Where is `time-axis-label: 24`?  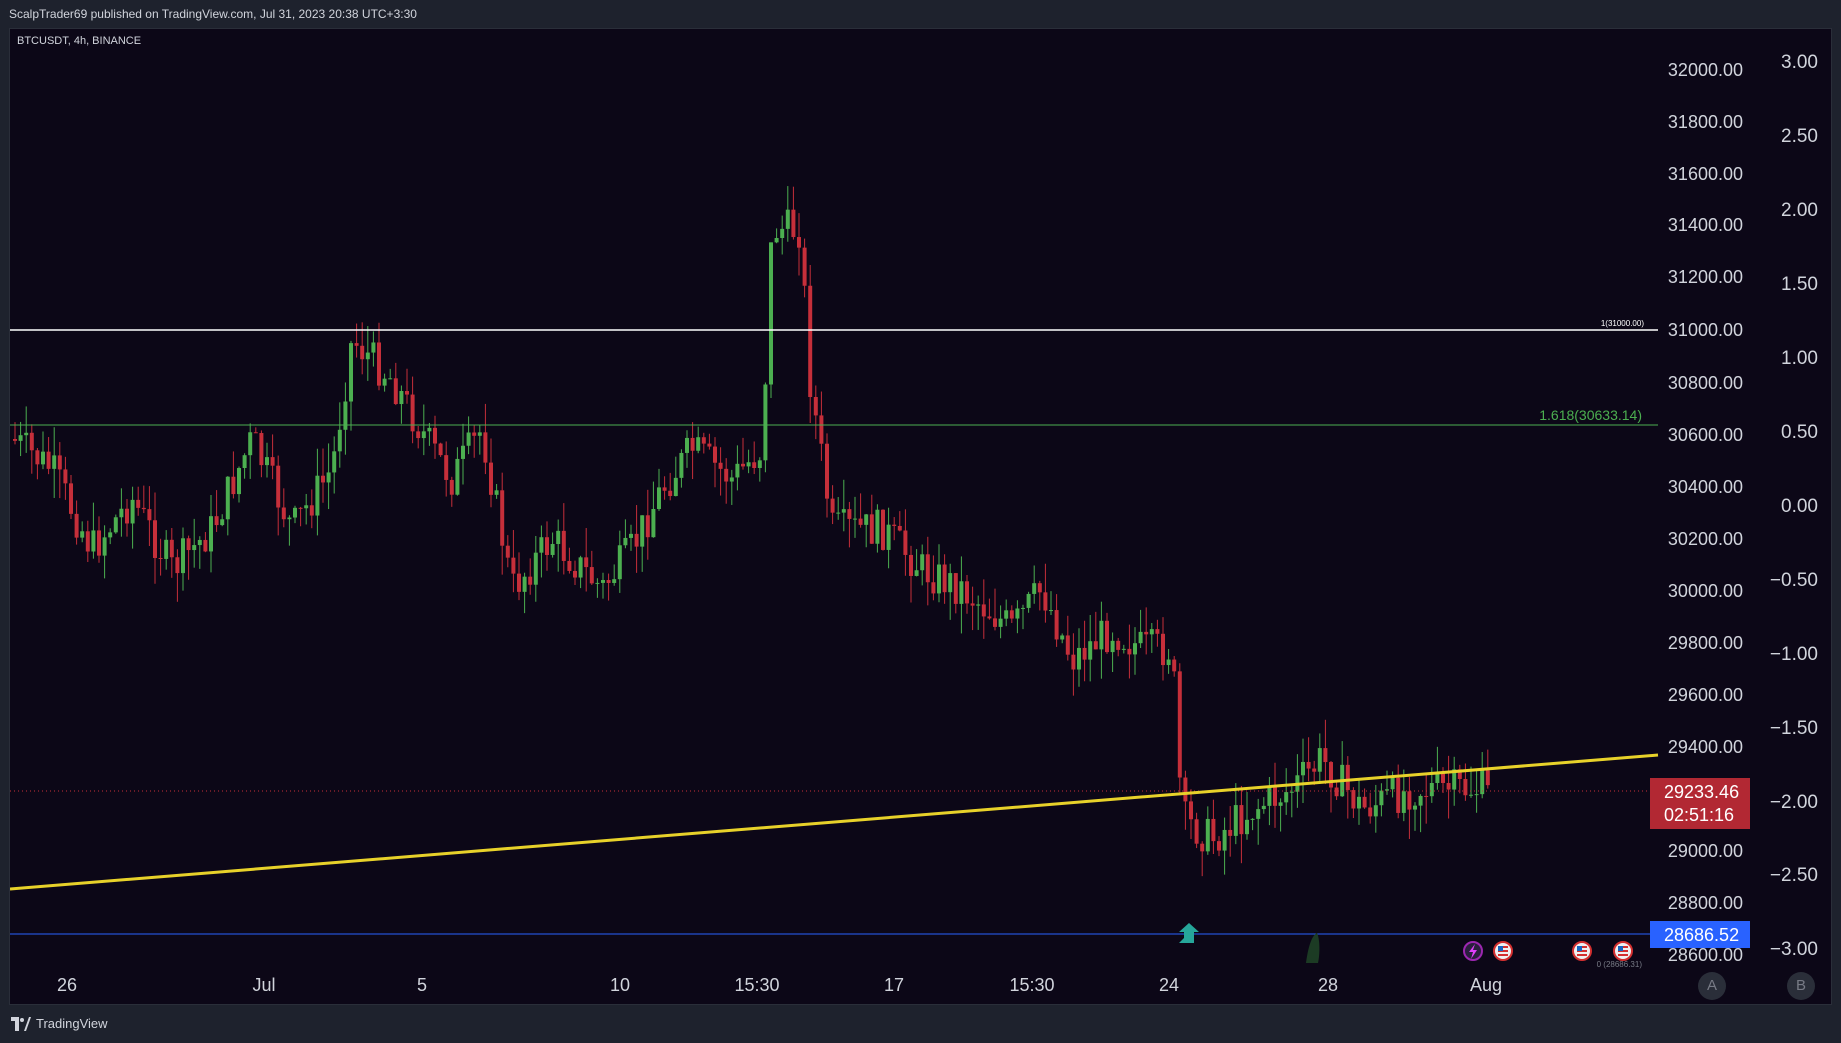 time-axis-label: 24 is located at coordinates (1169, 985).